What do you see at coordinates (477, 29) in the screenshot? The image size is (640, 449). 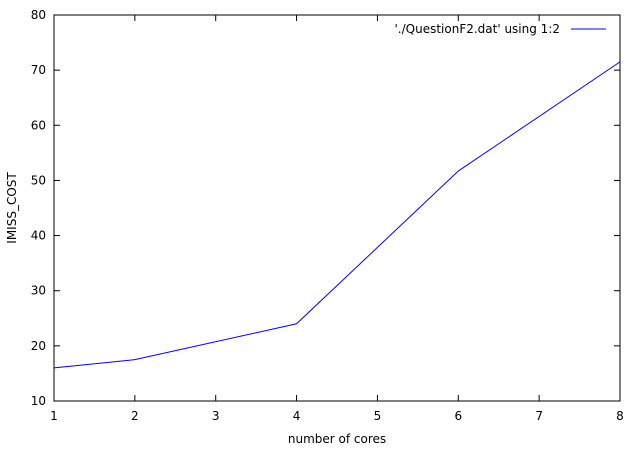 I see `legend-label: './QuestionF2.dat' using 1:2` at bounding box center [477, 29].